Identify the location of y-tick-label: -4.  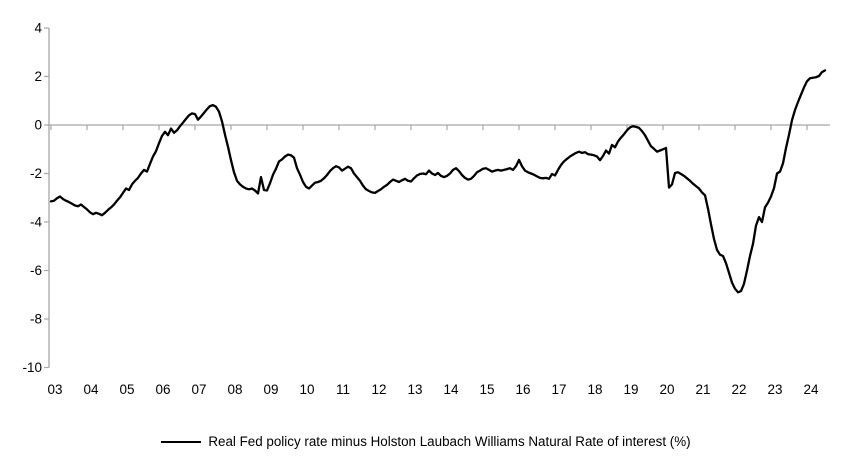
(36, 222).